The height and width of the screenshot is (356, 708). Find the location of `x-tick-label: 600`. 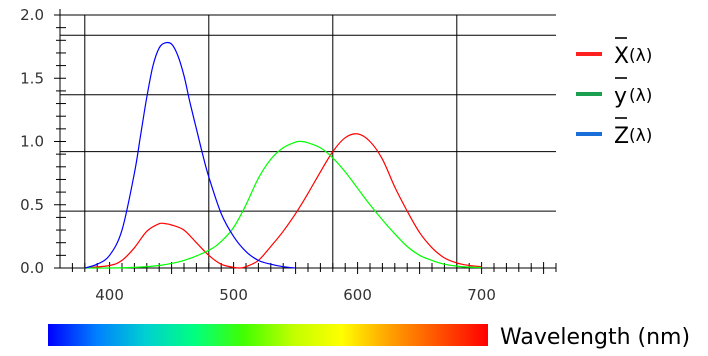

x-tick-label: 600 is located at coordinates (357, 295).